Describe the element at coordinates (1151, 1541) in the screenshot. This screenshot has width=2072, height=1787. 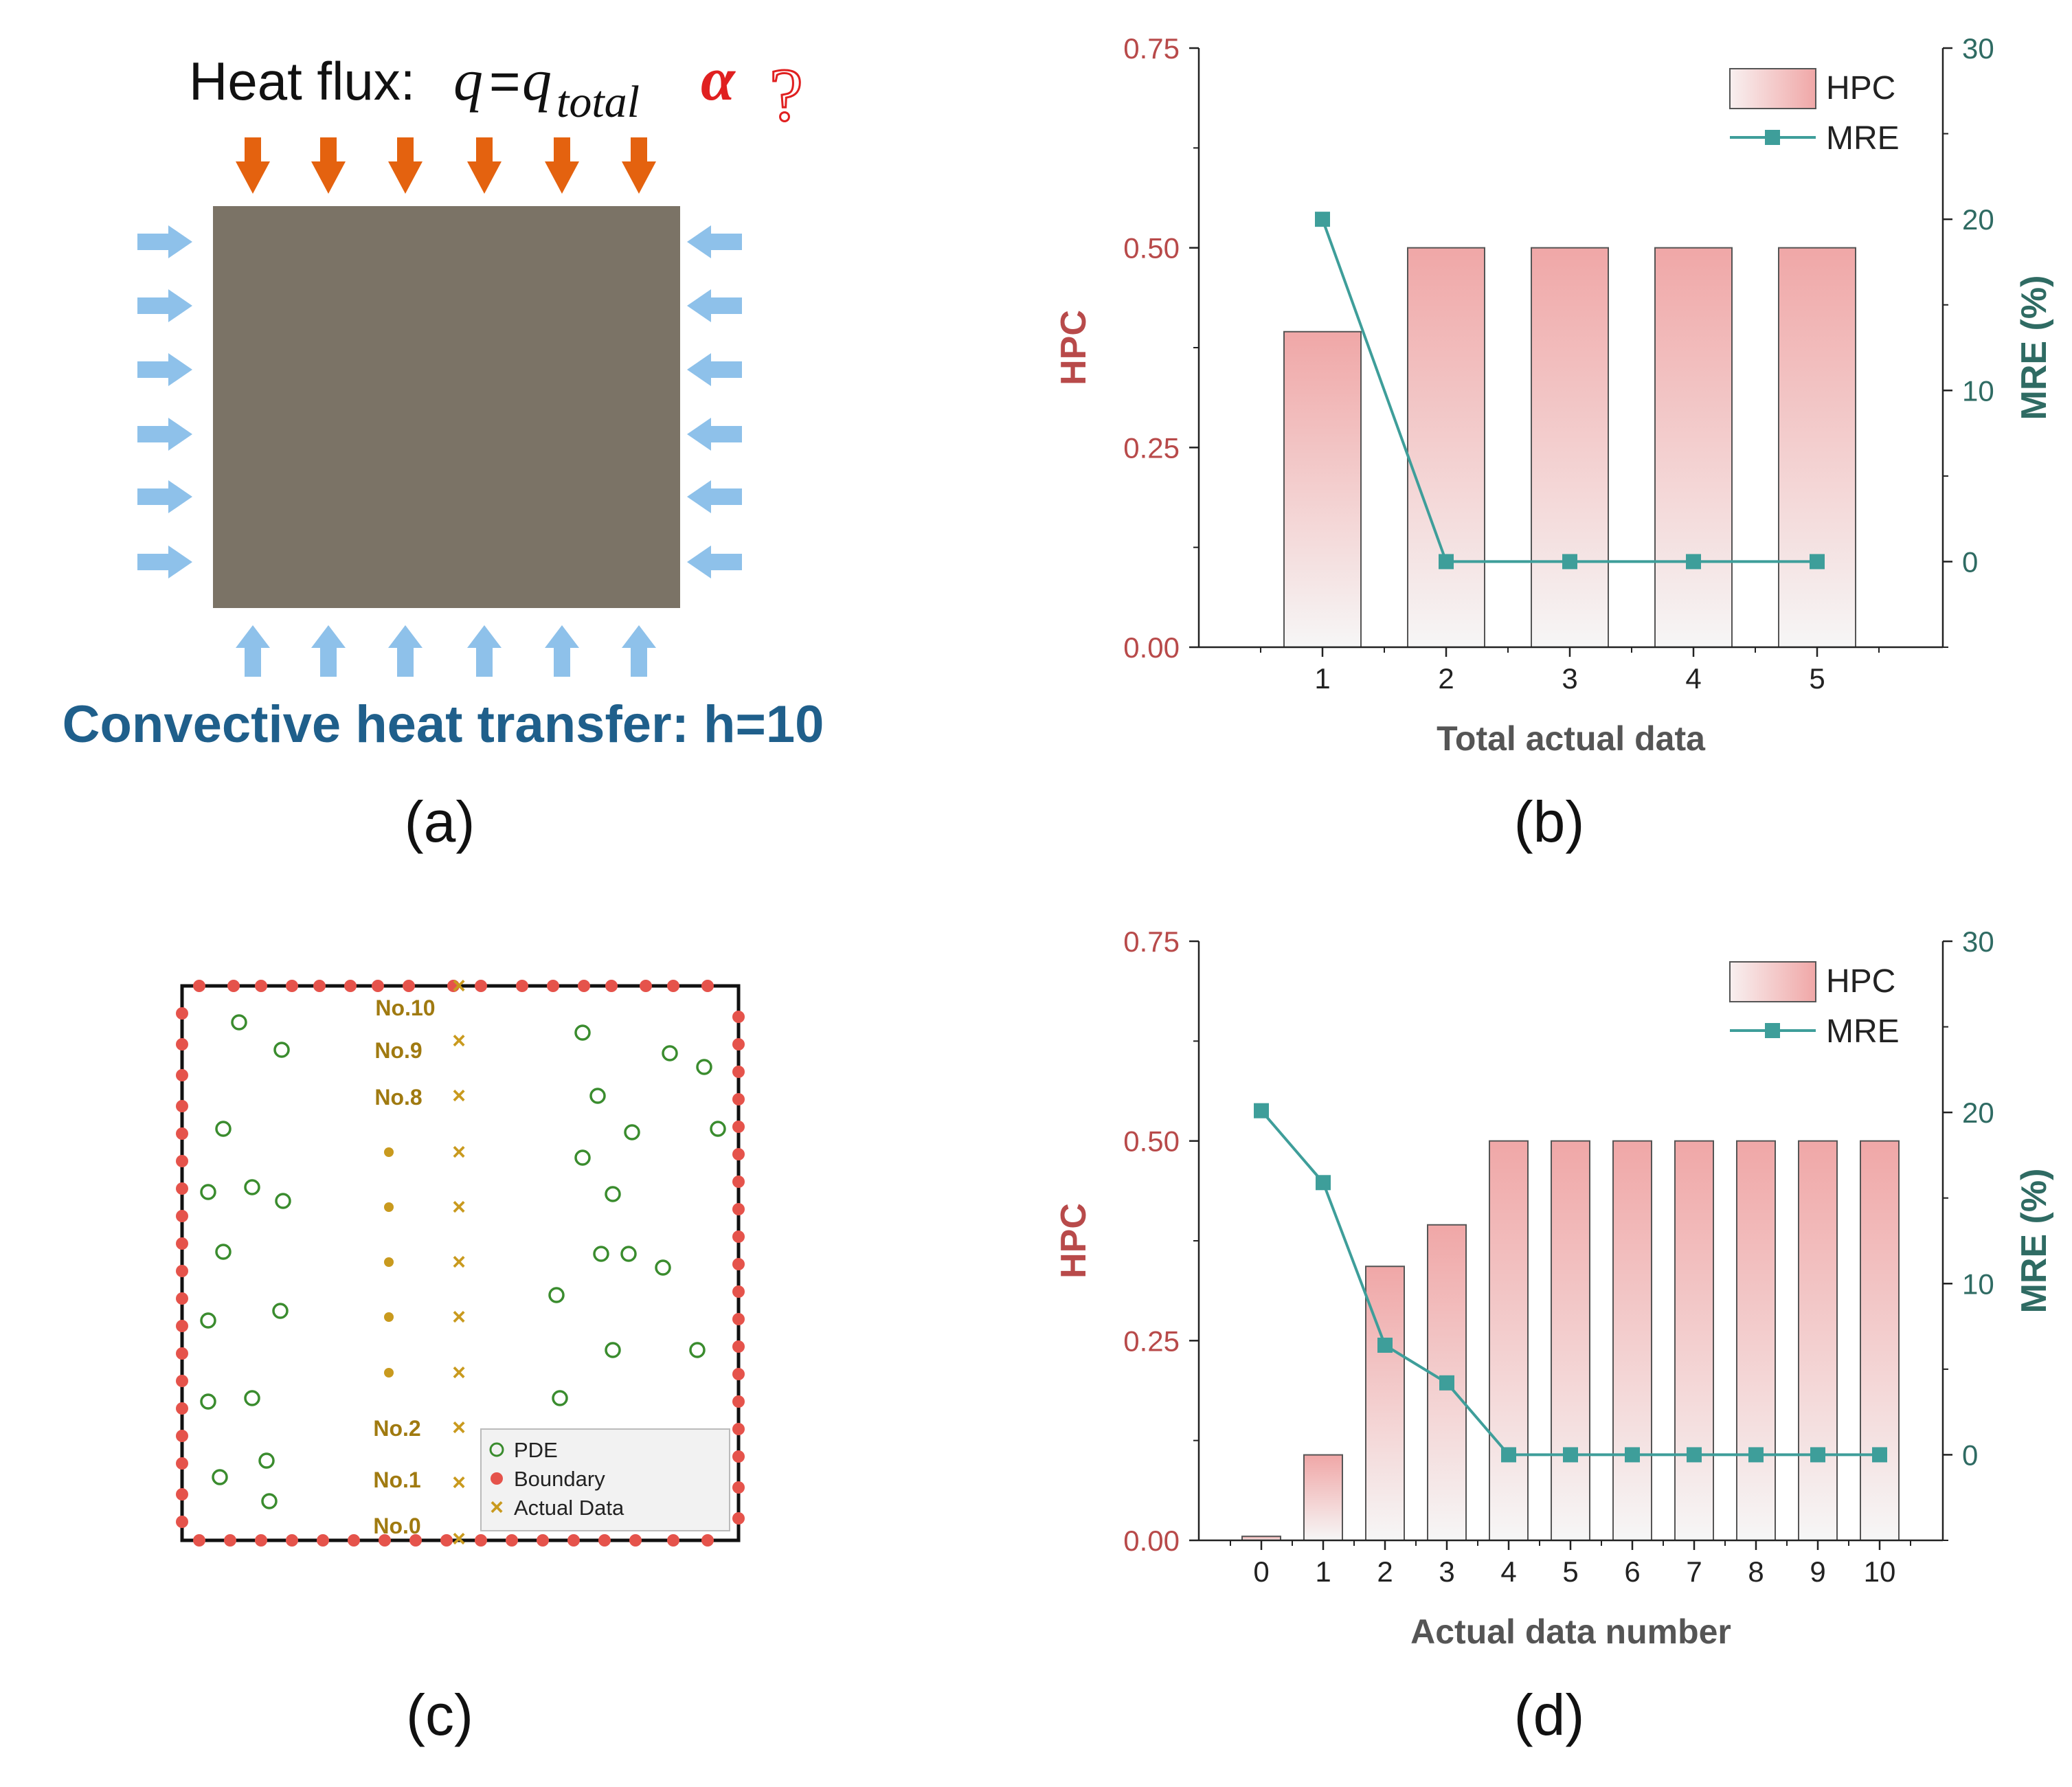
I see `left-tick-label: 0.00` at that location.